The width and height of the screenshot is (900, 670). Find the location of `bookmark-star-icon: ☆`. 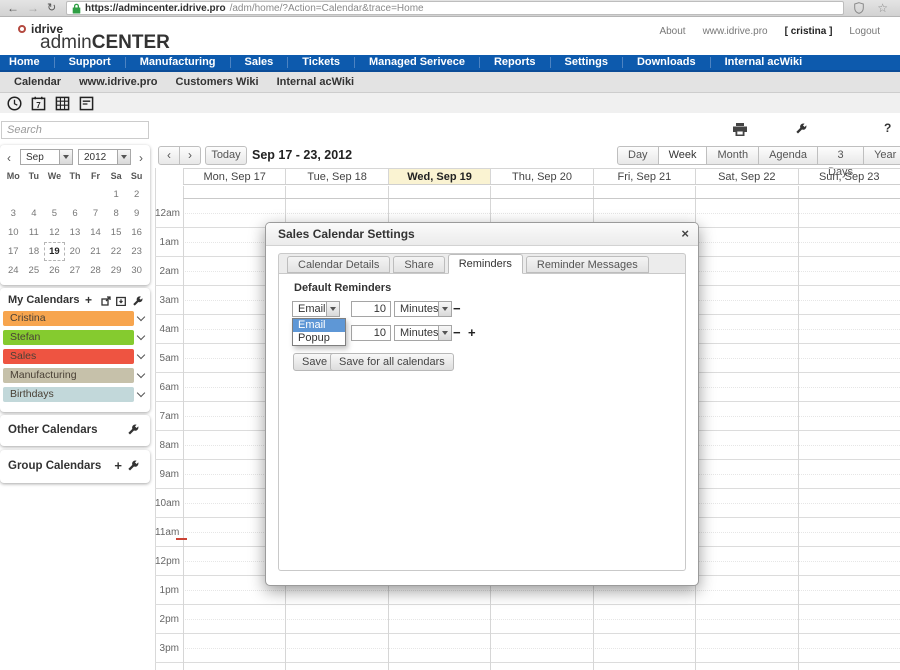

bookmark-star-icon: ☆ is located at coordinates (882, 8).